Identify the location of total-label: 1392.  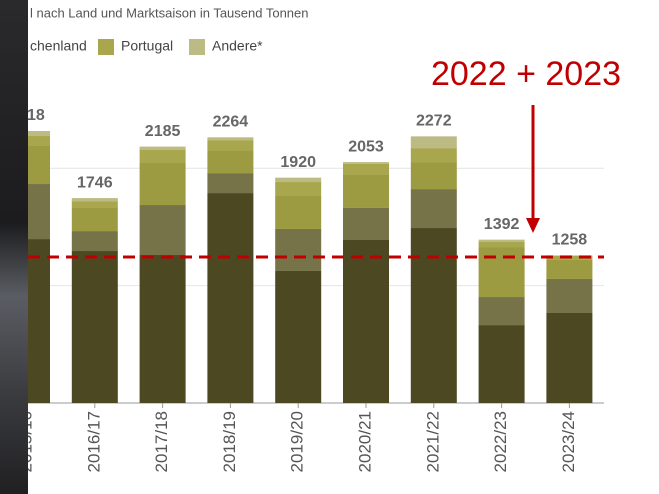
(502, 224).